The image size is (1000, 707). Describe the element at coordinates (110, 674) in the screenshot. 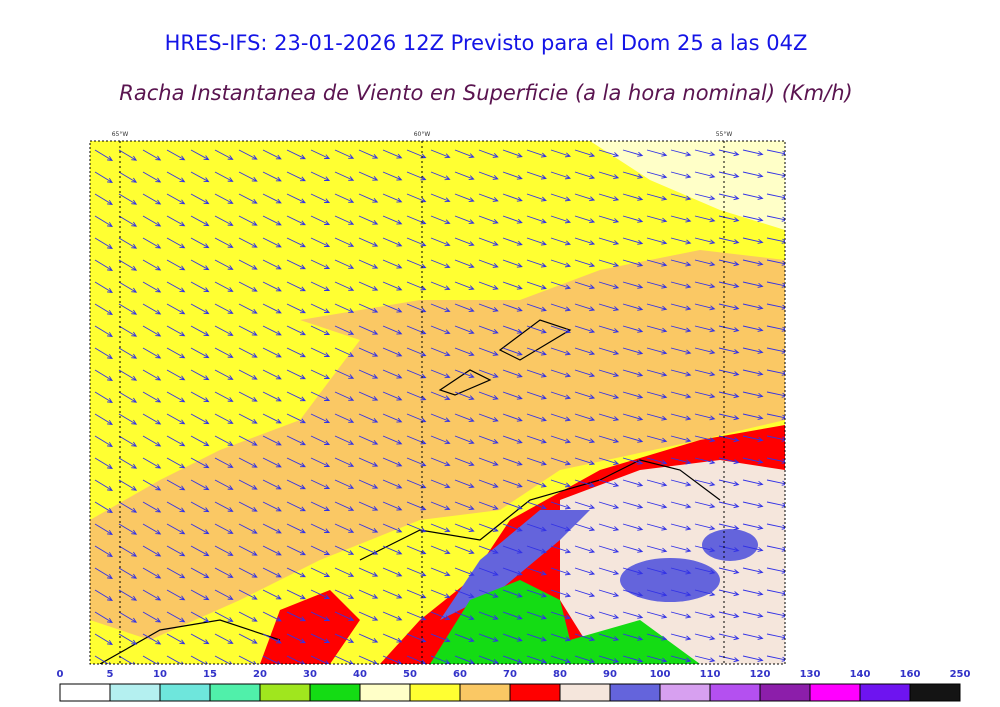

I see `colorbar-label: 5` at that location.